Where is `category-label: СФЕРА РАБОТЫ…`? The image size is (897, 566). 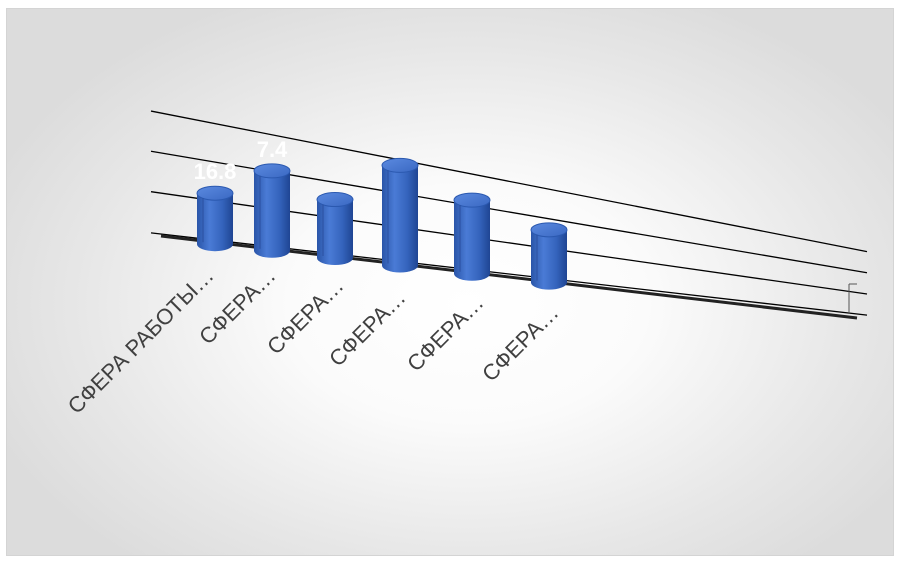 category-label: СФЕРА РАБОТЫ… is located at coordinates (141, 341).